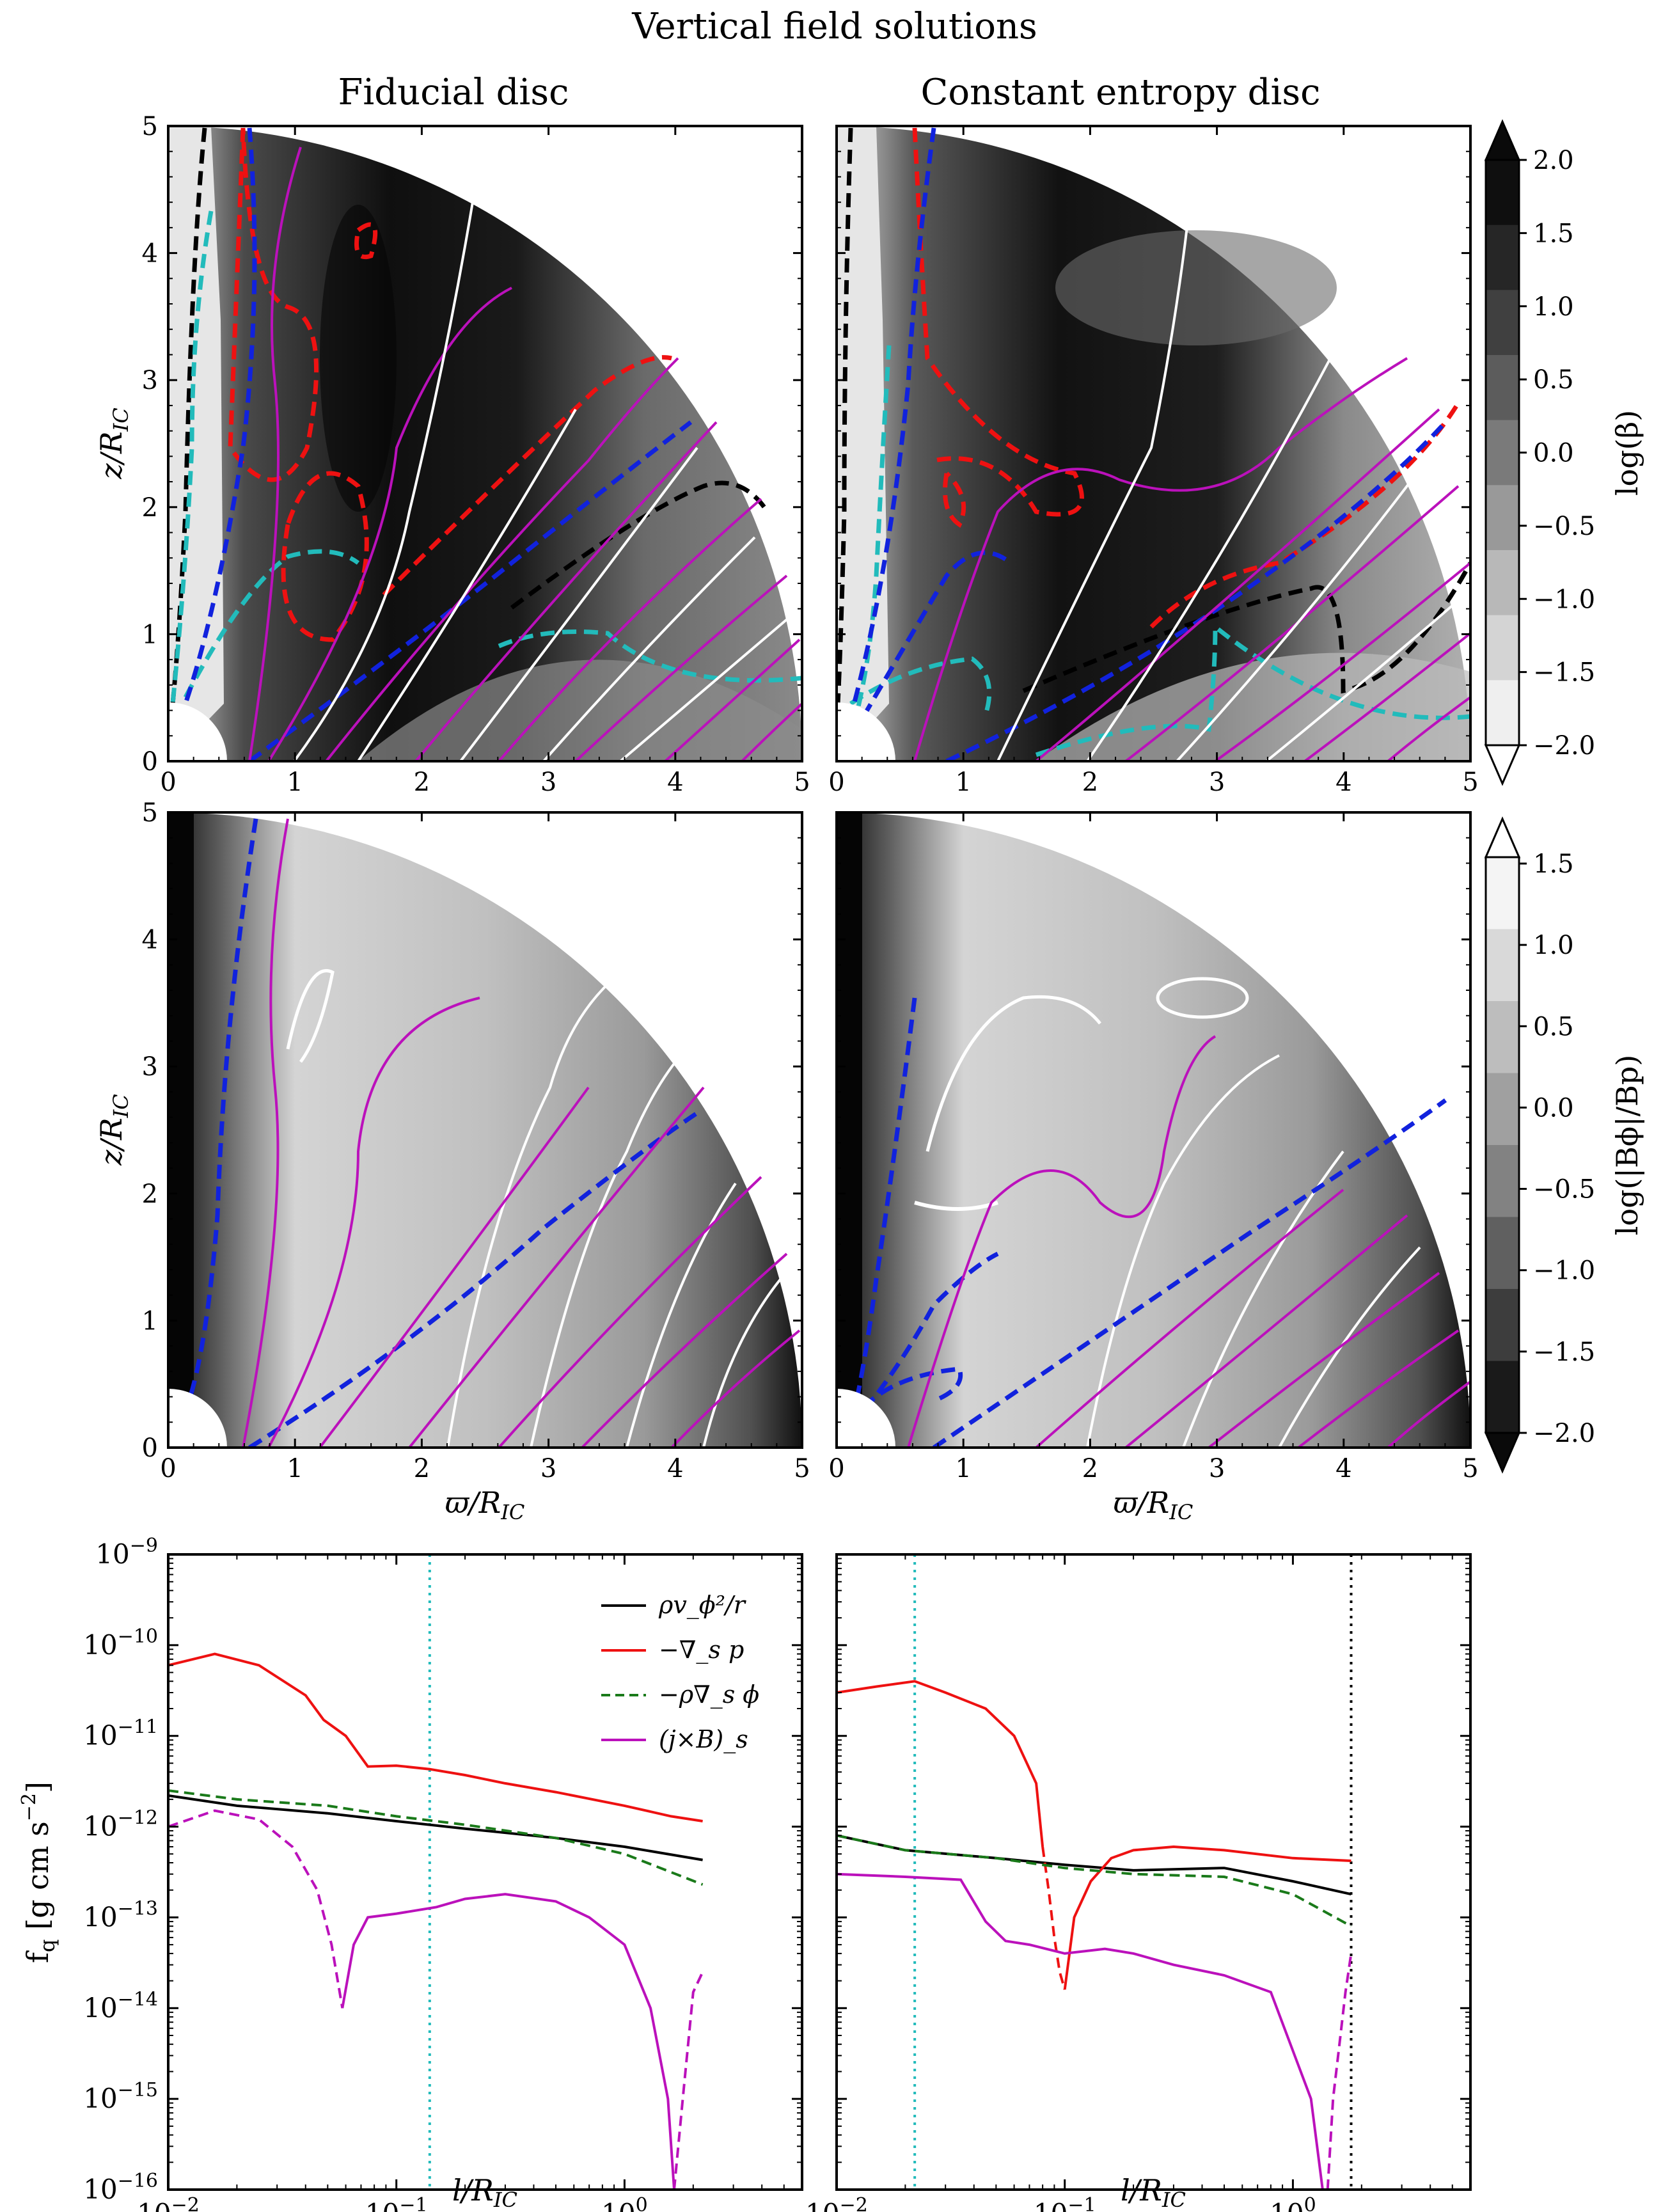 The image size is (1670, 2212). I want to click on colorbar-beta-tick-label: −1.0, so click(1564, 599).